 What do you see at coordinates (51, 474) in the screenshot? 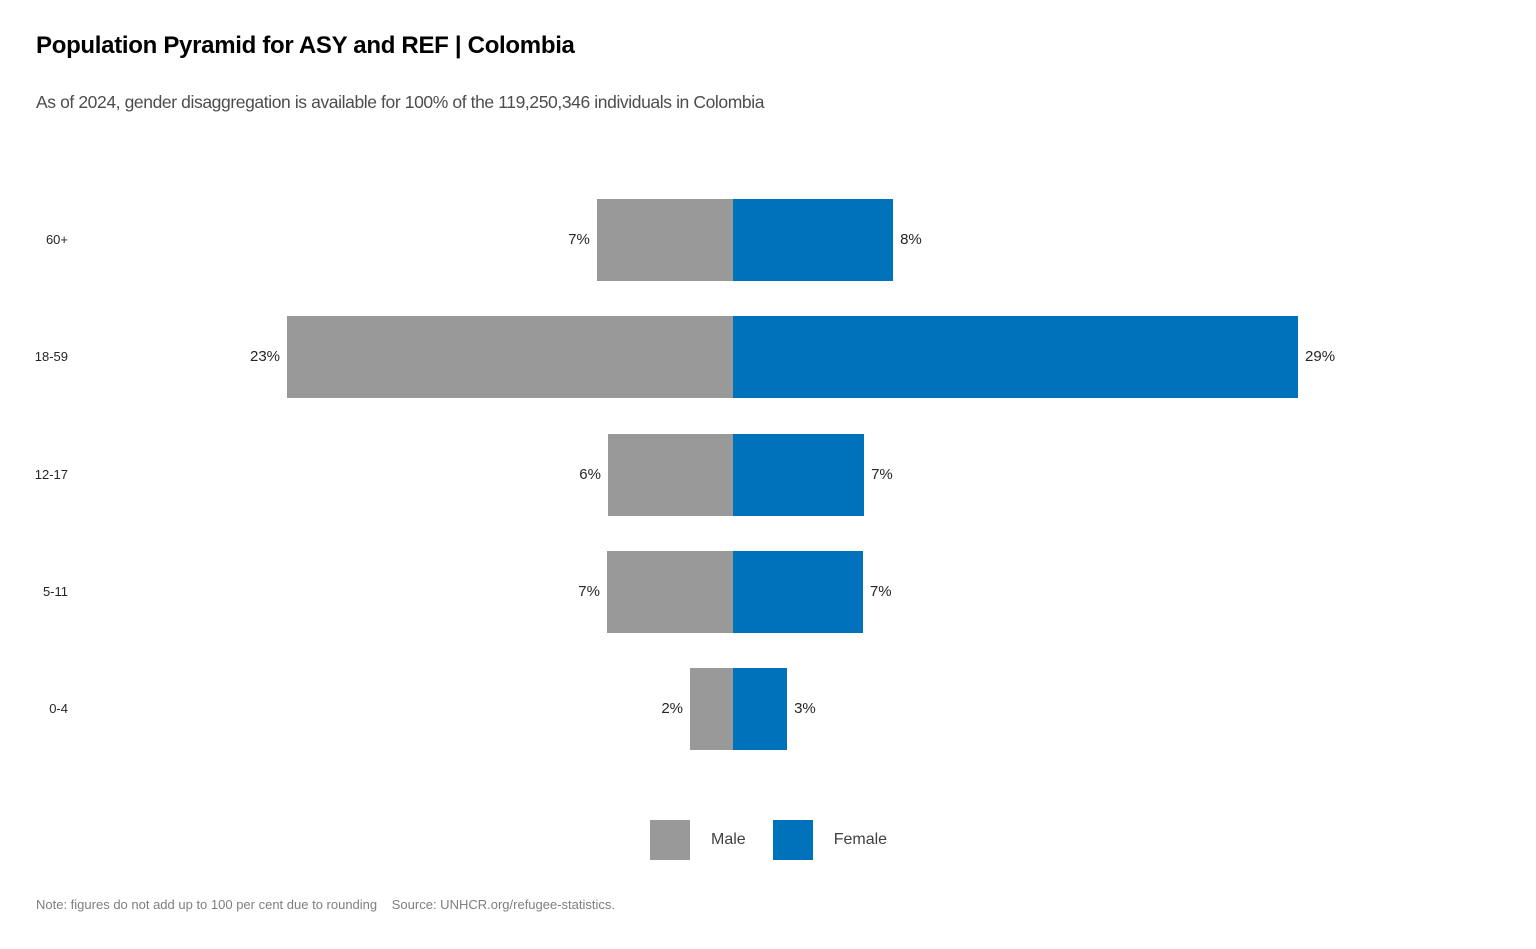
I see `age-group-label: 12-17` at bounding box center [51, 474].